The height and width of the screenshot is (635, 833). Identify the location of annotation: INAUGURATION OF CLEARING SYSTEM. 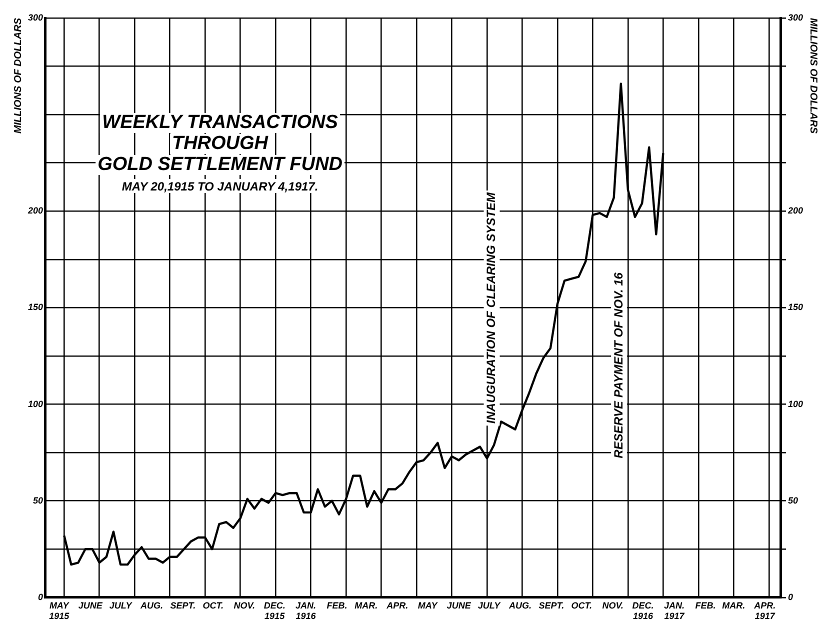
(491, 307).